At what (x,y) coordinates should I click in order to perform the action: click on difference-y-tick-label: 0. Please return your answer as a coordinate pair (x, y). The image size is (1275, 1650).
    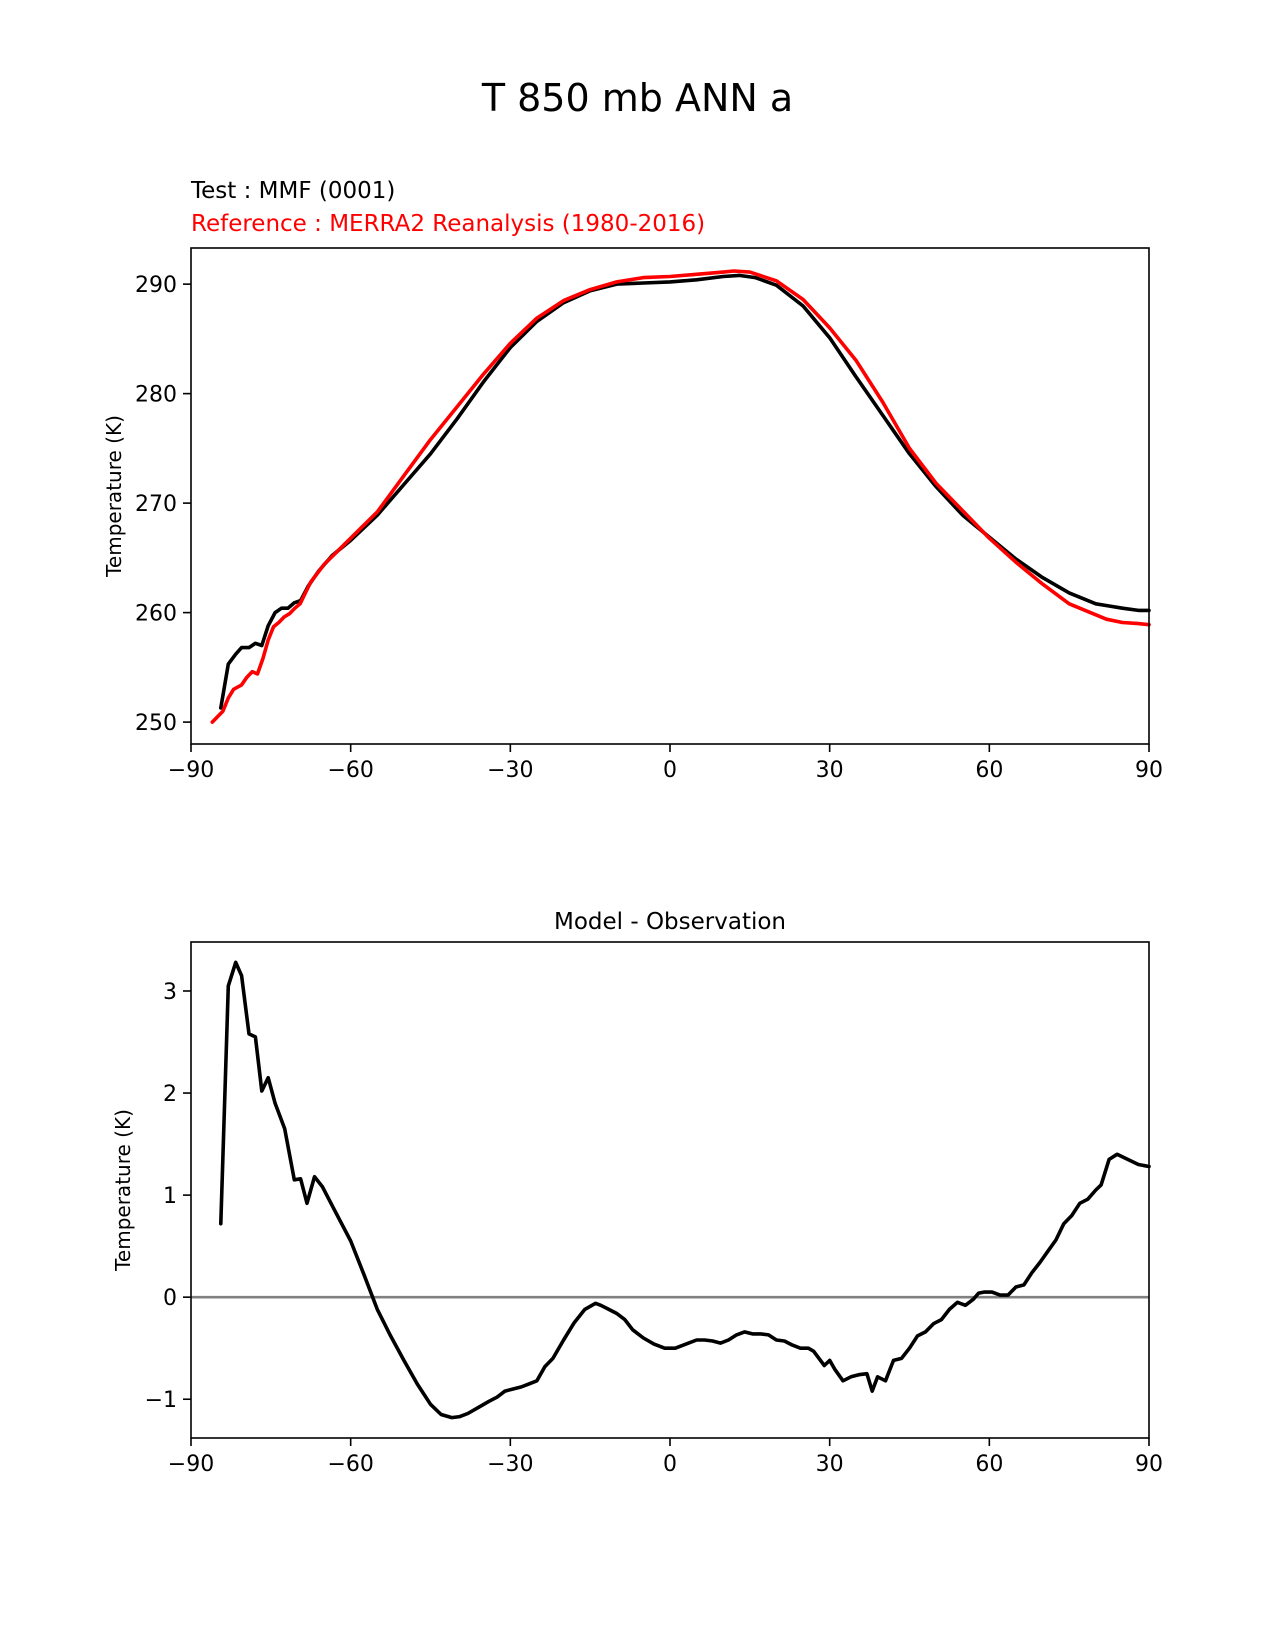
    Looking at the image, I should click on (170, 1298).